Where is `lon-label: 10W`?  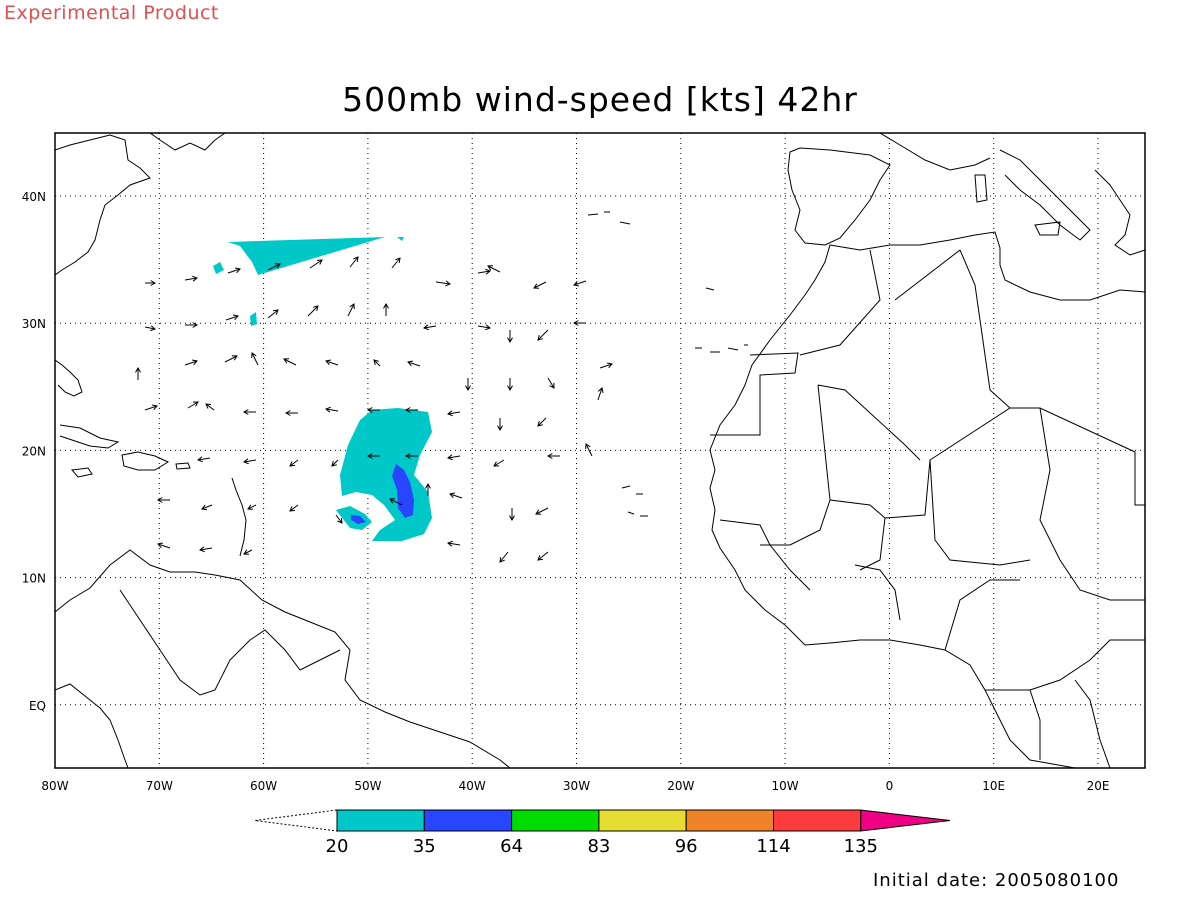
lon-label: 10W is located at coordinates (785, 786).